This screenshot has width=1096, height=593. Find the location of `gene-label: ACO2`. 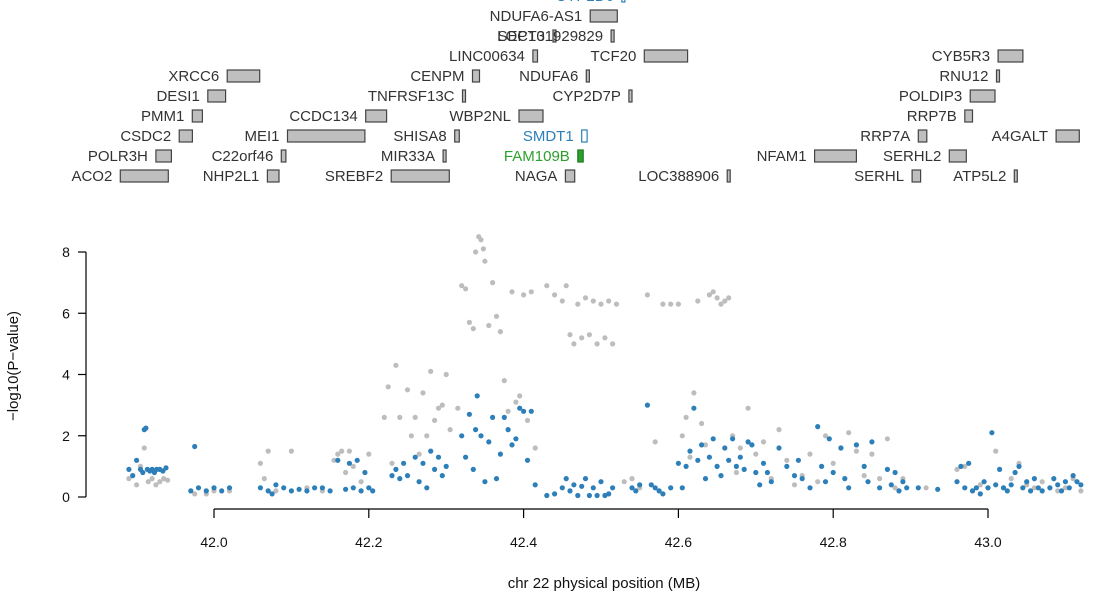

gene-label: ACO2 is located at coordinates (91, 176).